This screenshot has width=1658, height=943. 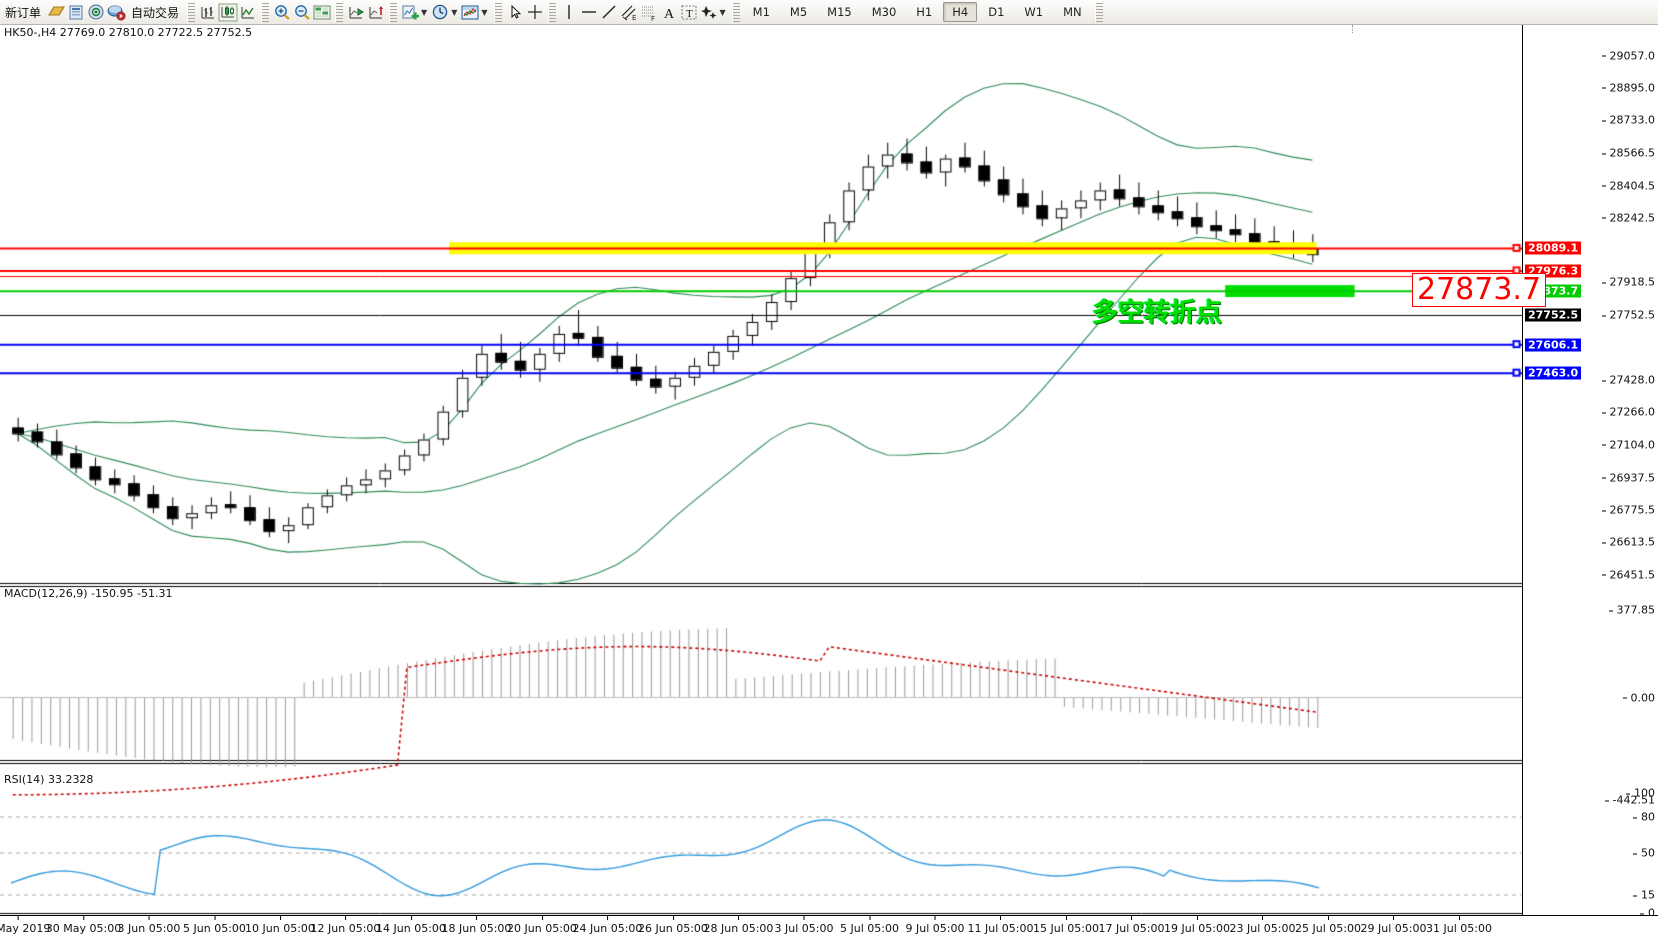 What do you see at coordinates (376, 12) in the screenshot?
I see `auto-scroll-icon` at bounding box center [376, 12].